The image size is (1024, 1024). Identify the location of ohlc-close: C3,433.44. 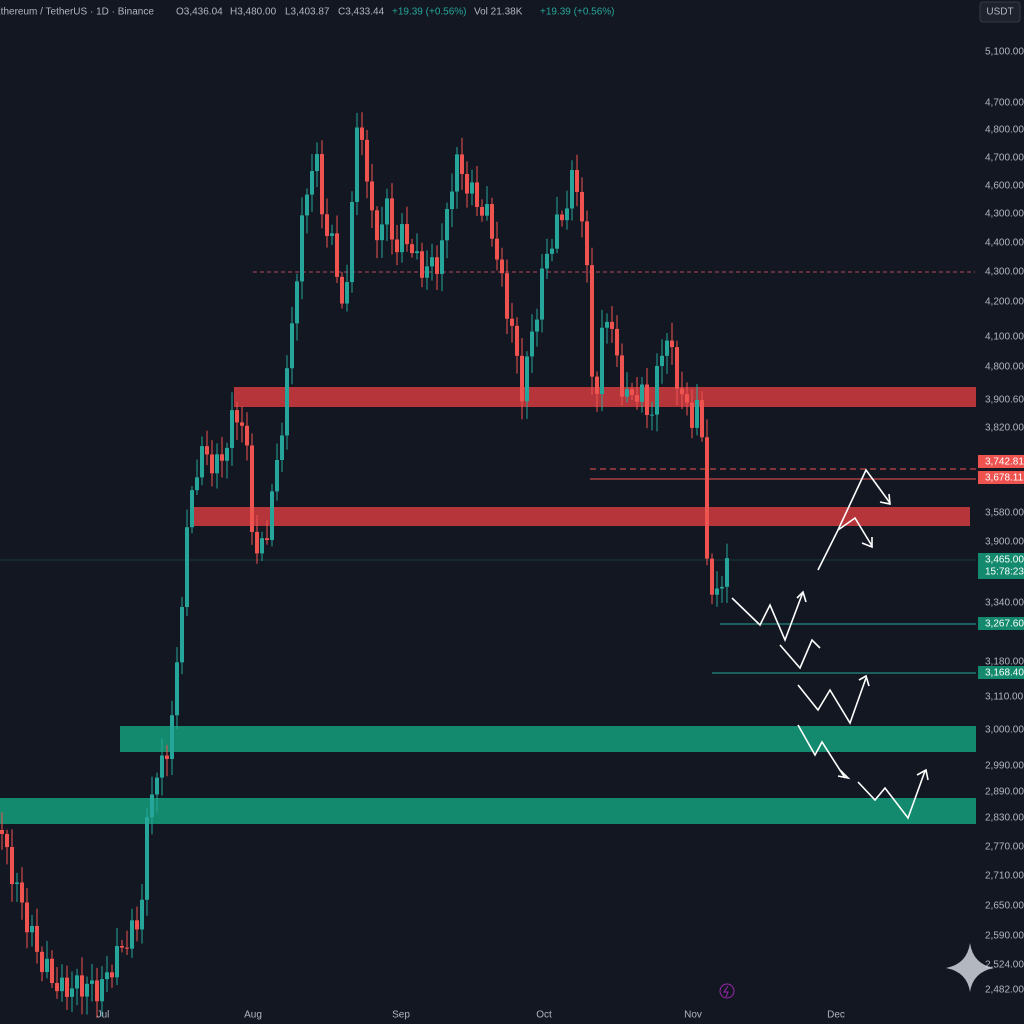
(361, 12).